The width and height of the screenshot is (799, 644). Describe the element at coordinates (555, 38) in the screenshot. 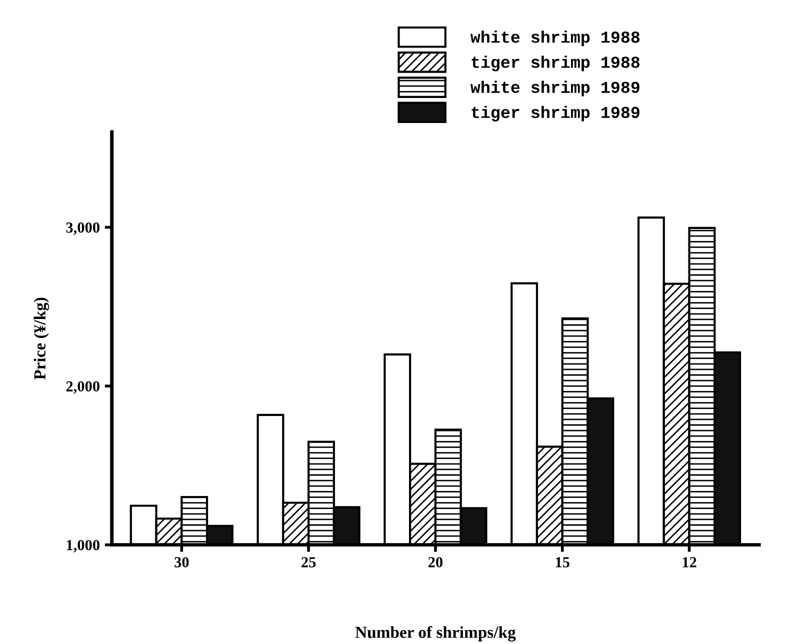

I see `legend-label: white shrimp 1988` at that location.